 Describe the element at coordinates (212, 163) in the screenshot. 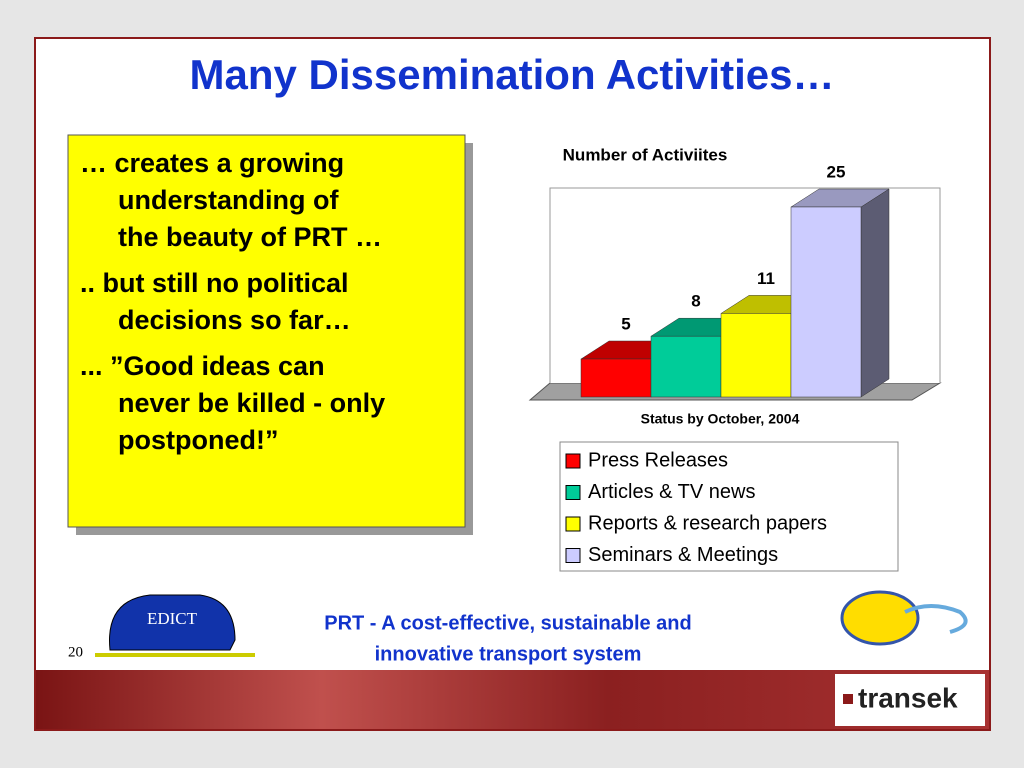

I see `bullet-line: … creates a growing` at that location.